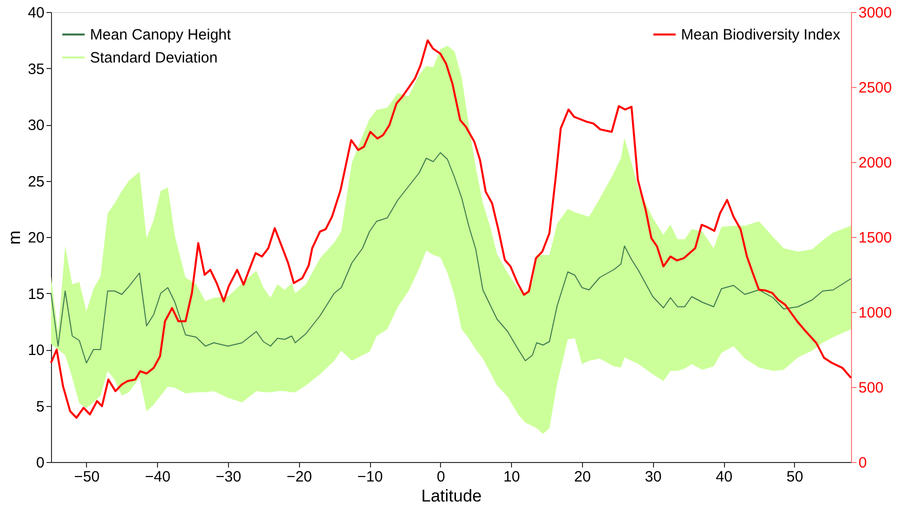 The image size is (917, 517). Describe the element at coordinates (875, 163) in the screenshot. I see `y2-tick-label: 2000` at that location.